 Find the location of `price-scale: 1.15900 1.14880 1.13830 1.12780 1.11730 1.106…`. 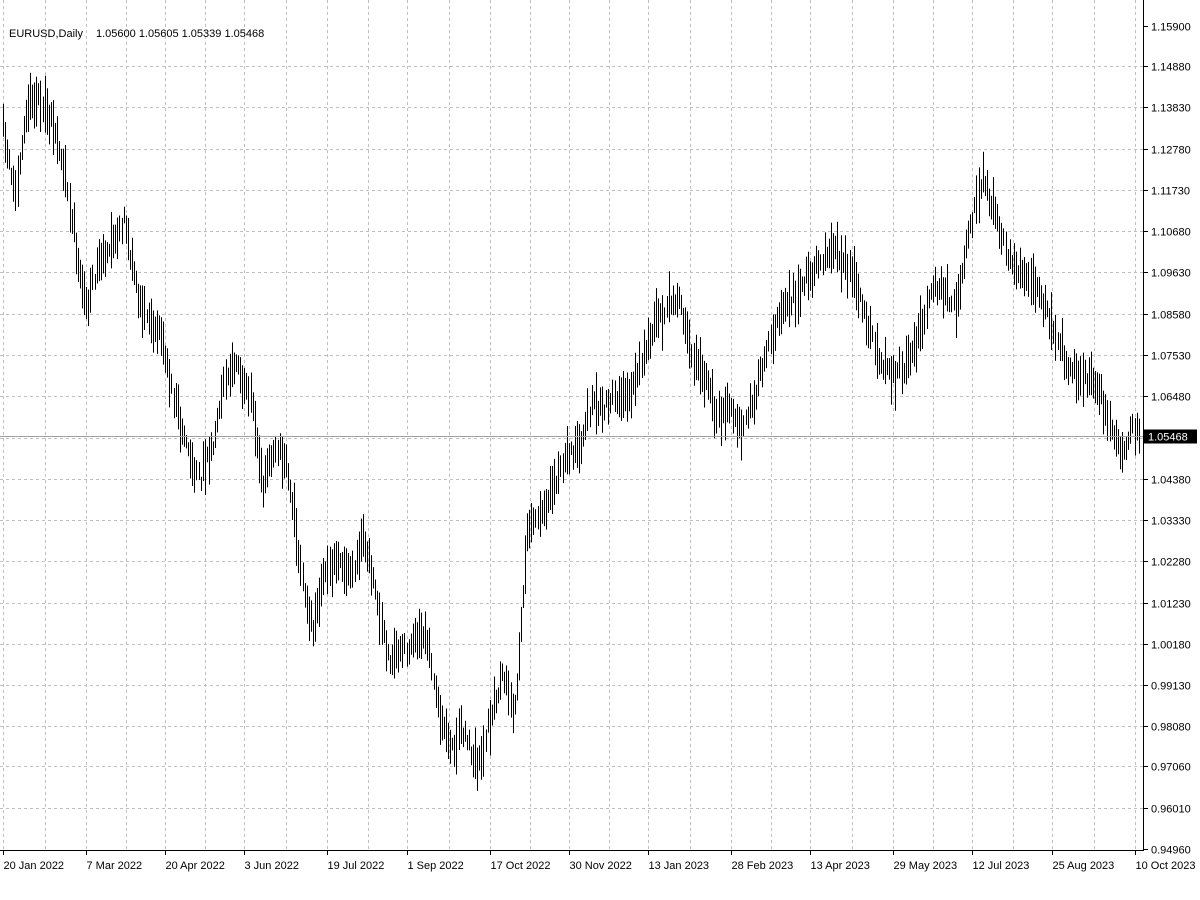

price-scale: 1.15900 1.14880 1.13830 1.12780 1.11730 1.106… is located at coordinates (1167, 439).